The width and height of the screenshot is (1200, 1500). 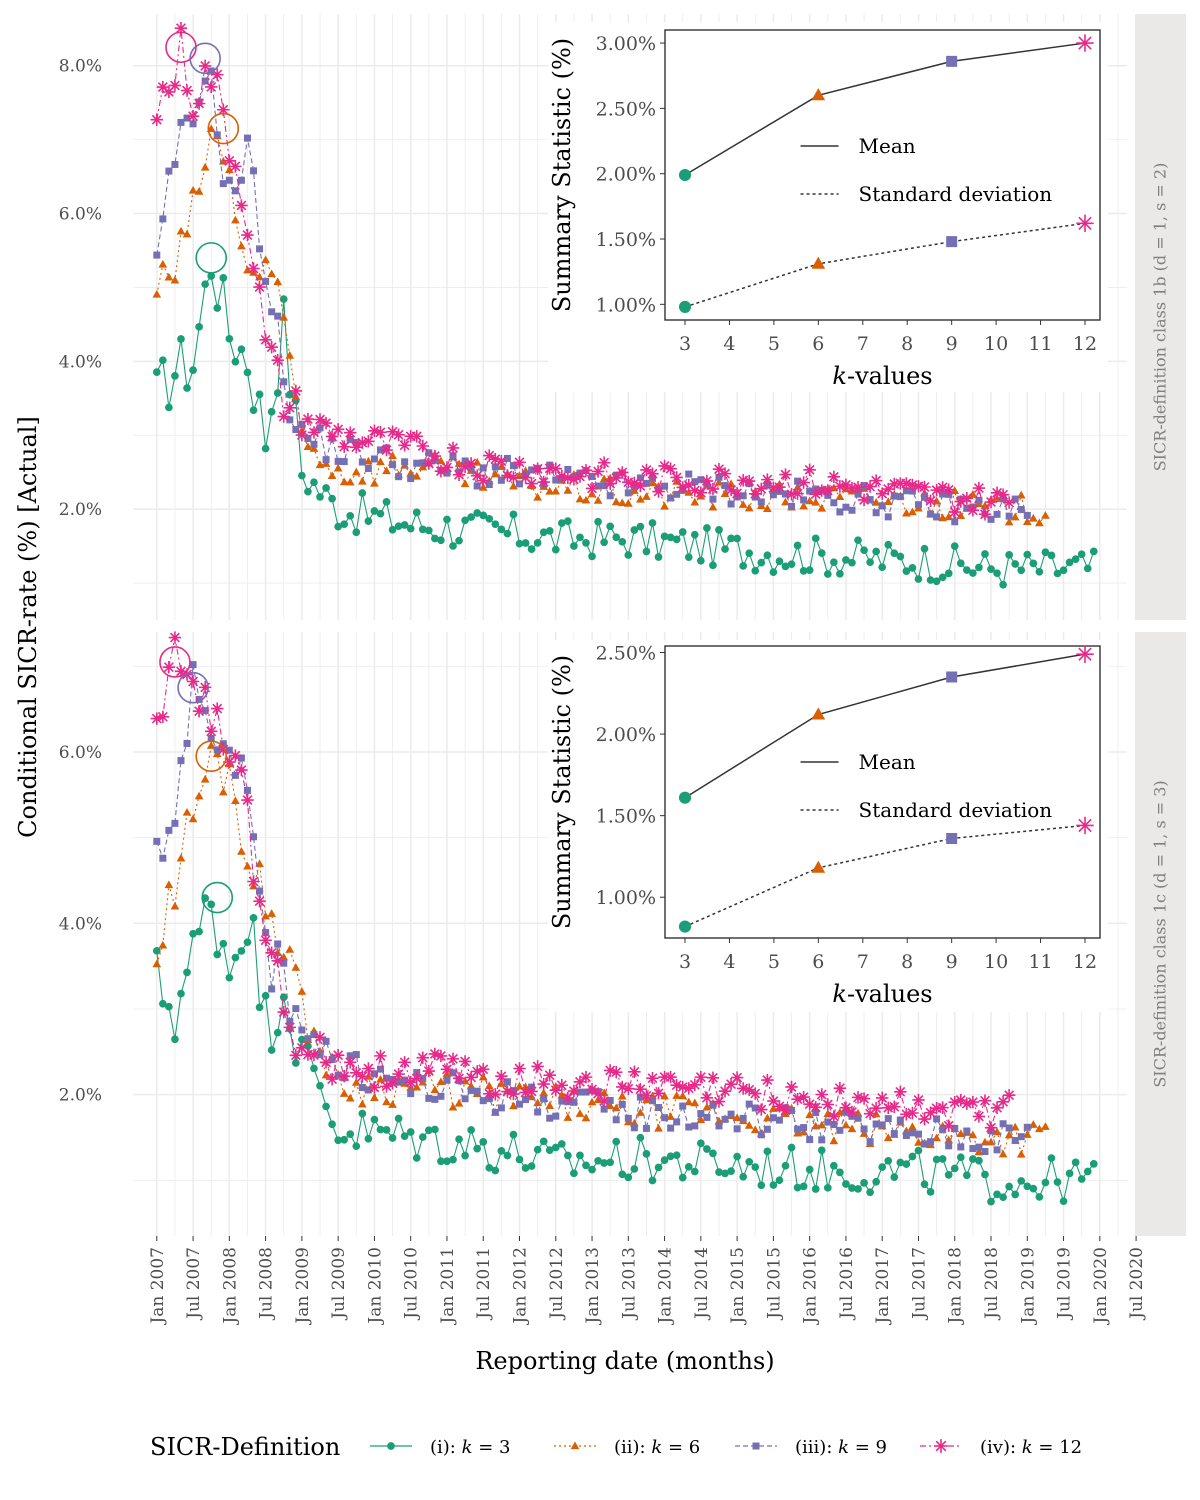 I want to click on inset-sd-point-k9, so click(x=952, y=242).